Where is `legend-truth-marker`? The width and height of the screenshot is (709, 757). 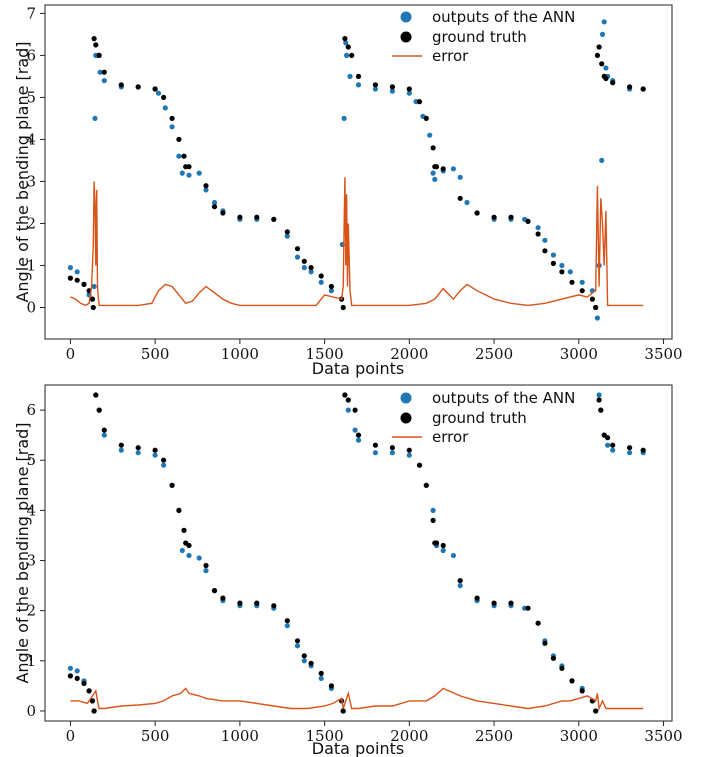
legend-truth-marker is located at coordinates (406, 37).